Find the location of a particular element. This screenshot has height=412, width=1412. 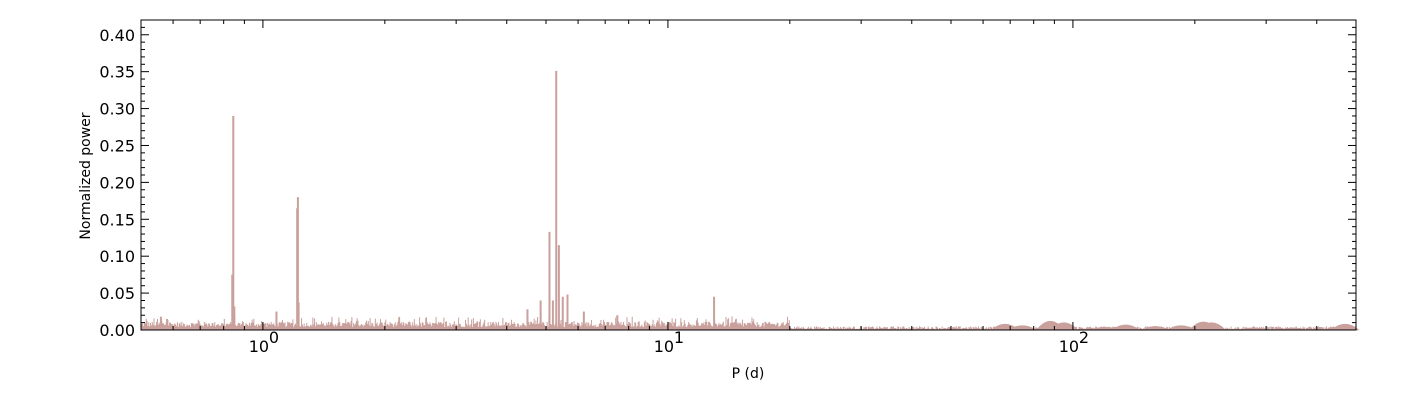

y-tick-label: 0.30 is located at coordinates (117, 109).